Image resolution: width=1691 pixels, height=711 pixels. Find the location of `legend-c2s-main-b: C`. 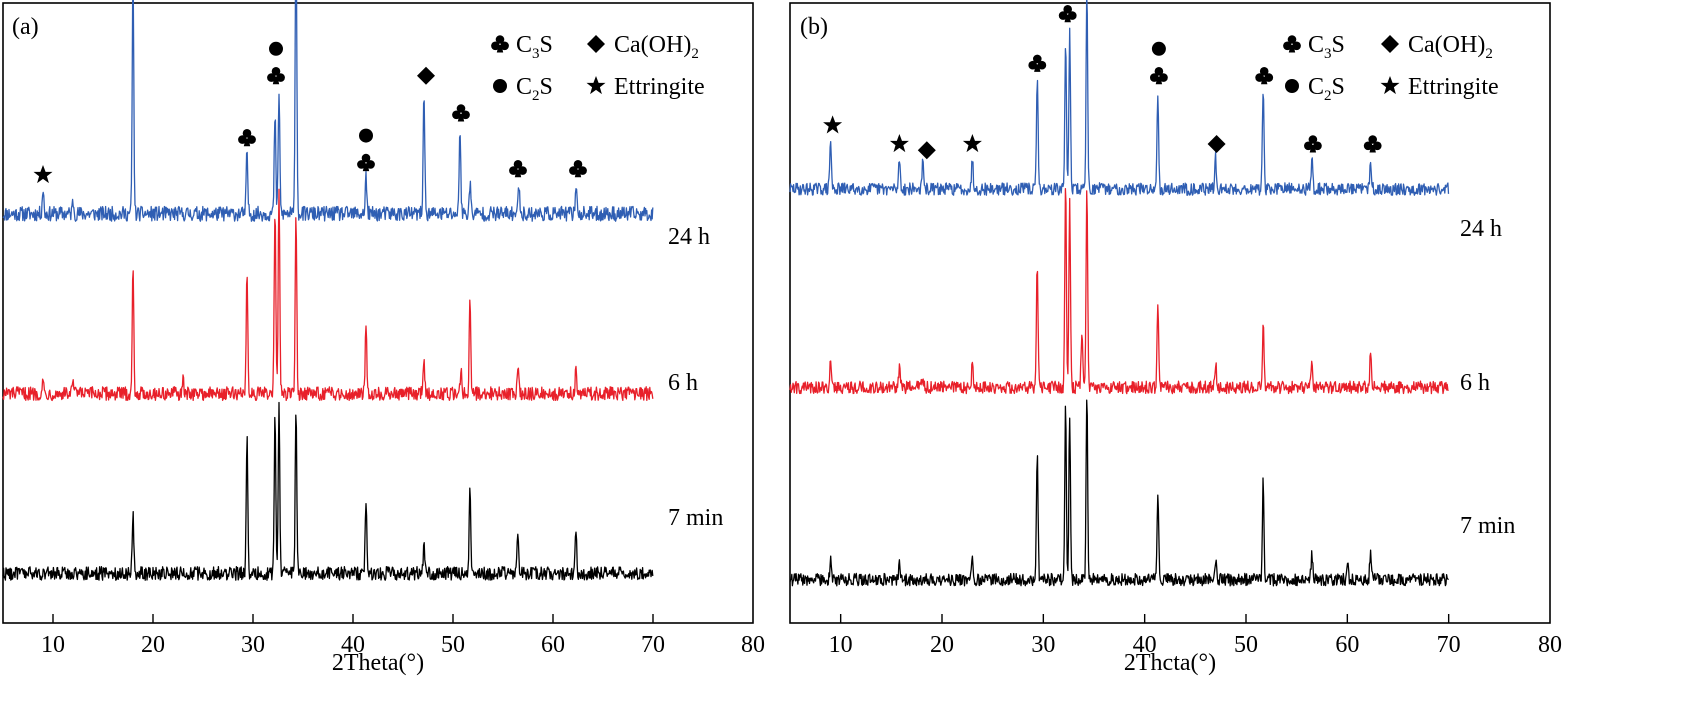

legend-c2s-main-b: C is located at coordinates (1316, 87).